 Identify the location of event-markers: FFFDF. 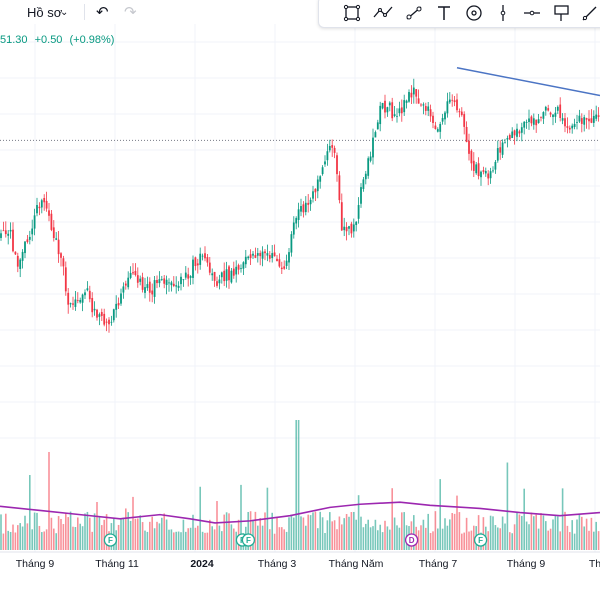
(295, 540).